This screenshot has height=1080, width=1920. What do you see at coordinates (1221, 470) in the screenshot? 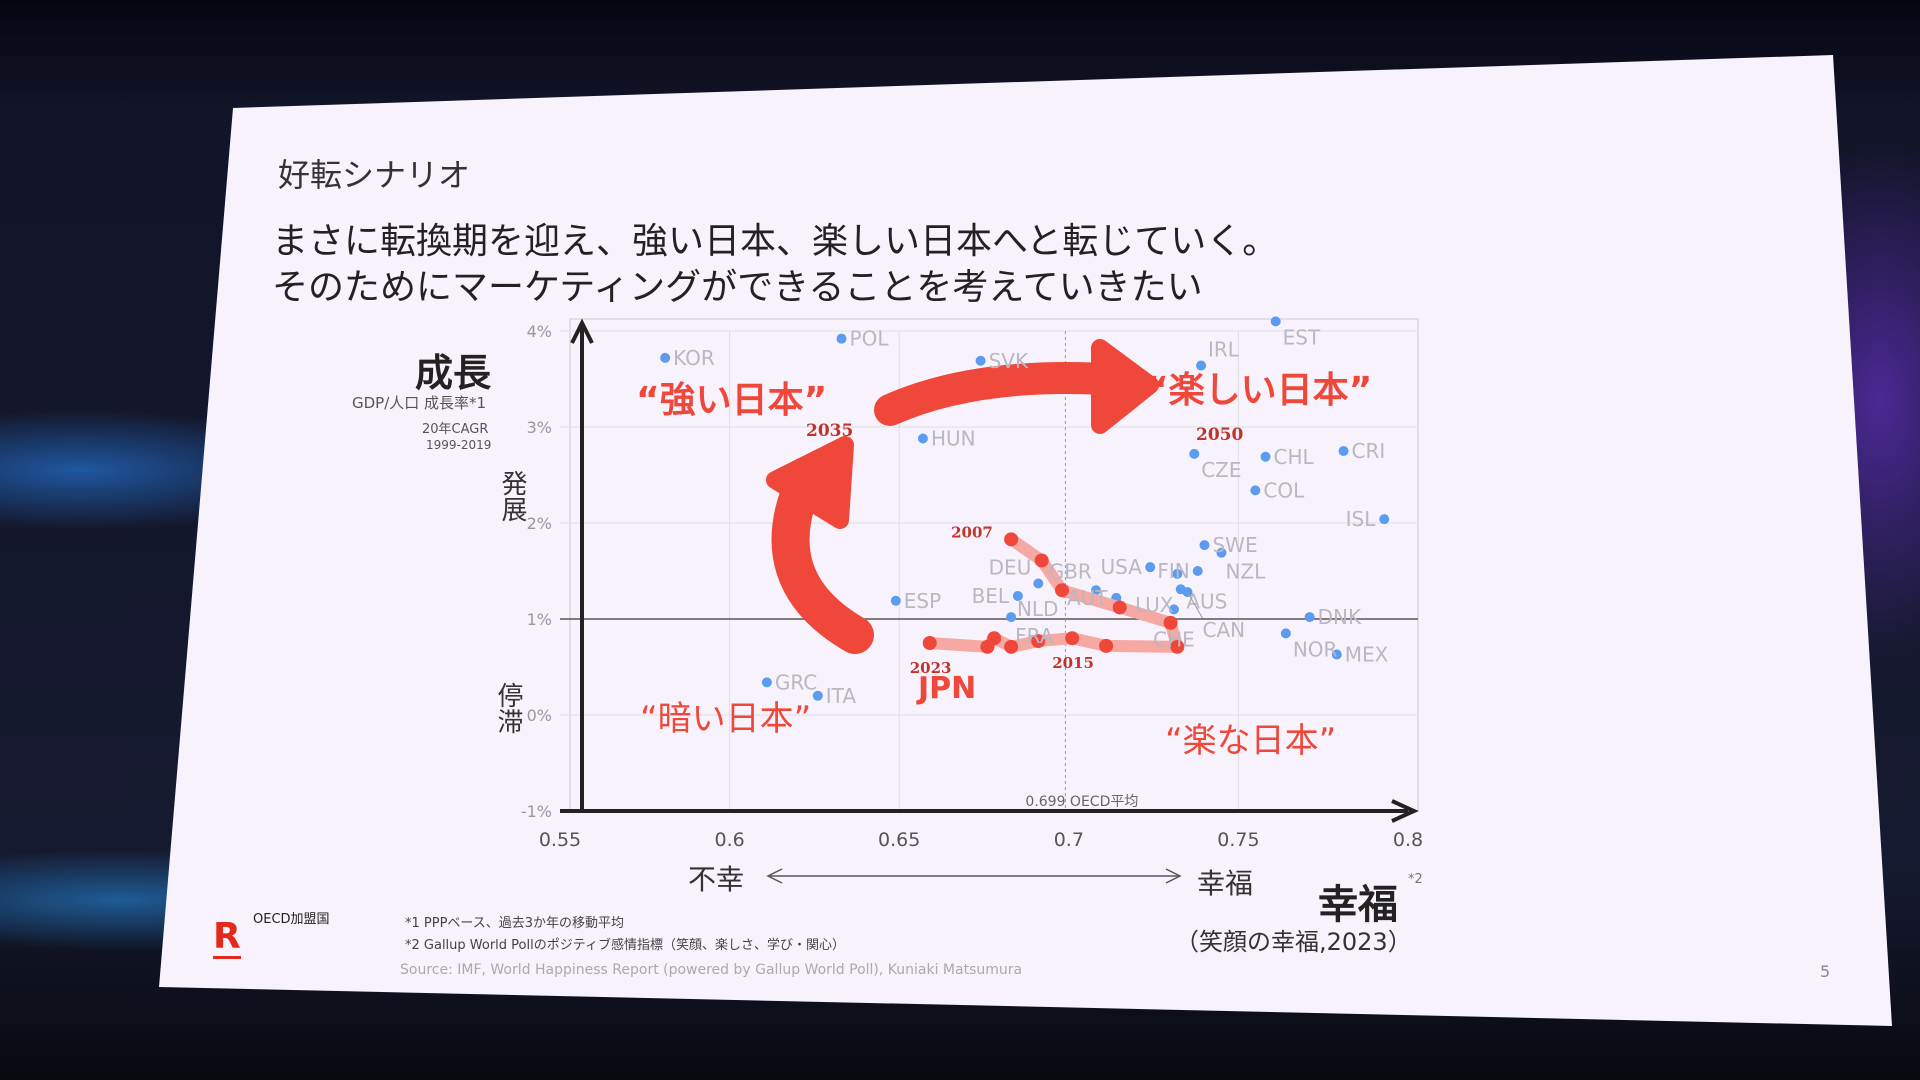
I see `country-label: CZE` at bounding box center [1221, 470].